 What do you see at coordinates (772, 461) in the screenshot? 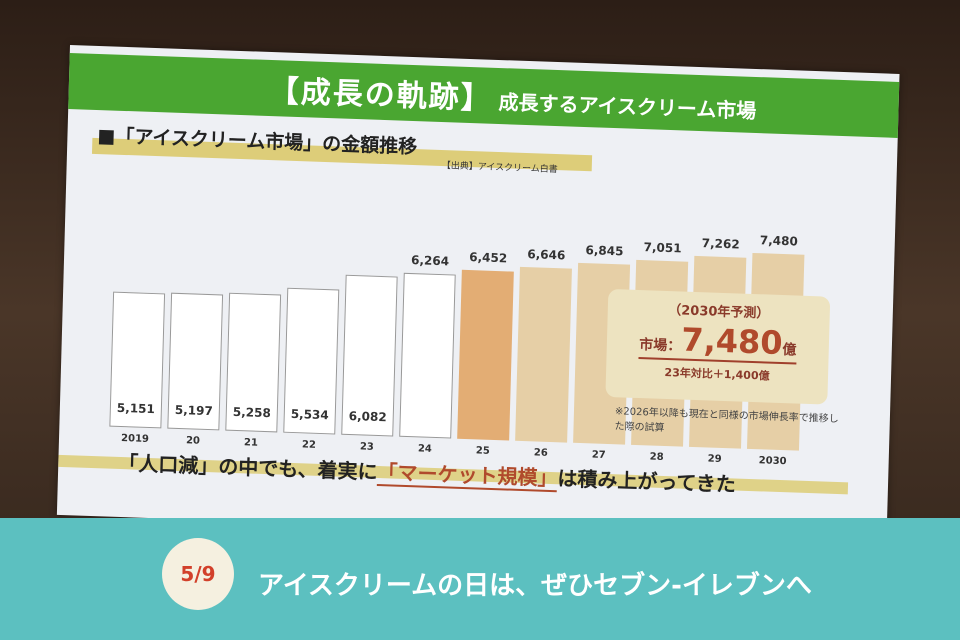
I see `x-tick-label: 2030` at bounding box center [772, 461].